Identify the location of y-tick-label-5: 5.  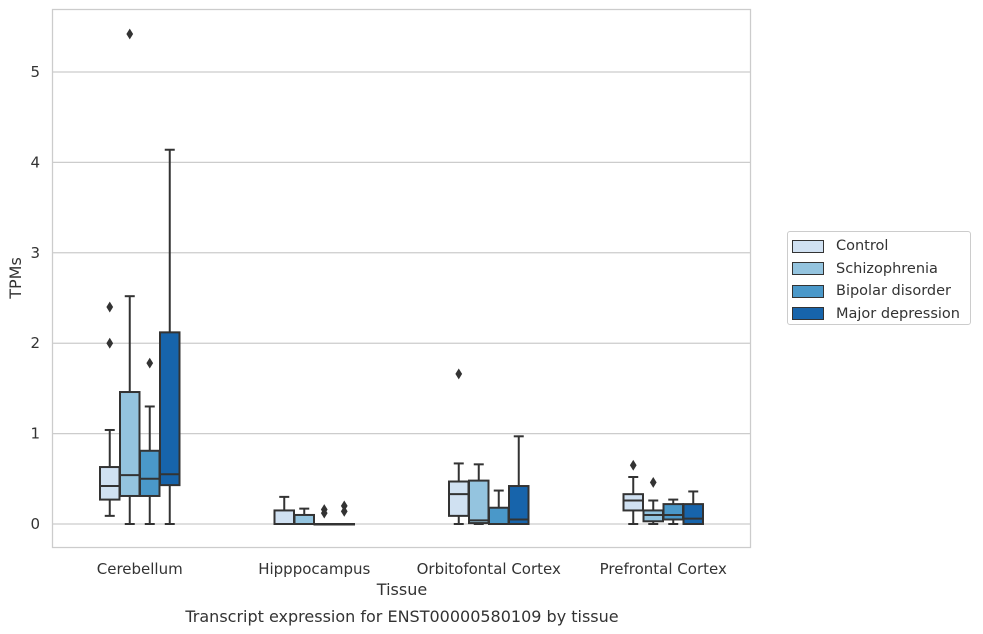
(35, 72).